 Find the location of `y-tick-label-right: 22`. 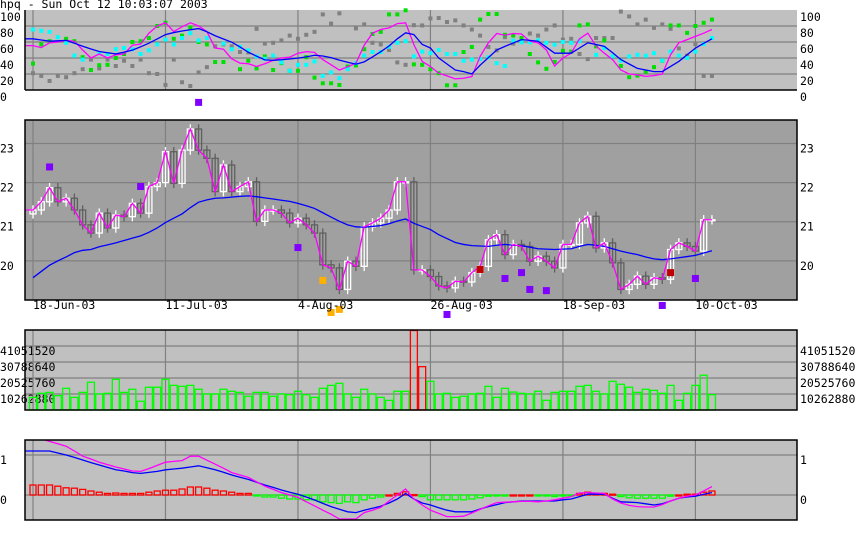

y-tick-label-right: 22 is located at coordinates (807, 188).